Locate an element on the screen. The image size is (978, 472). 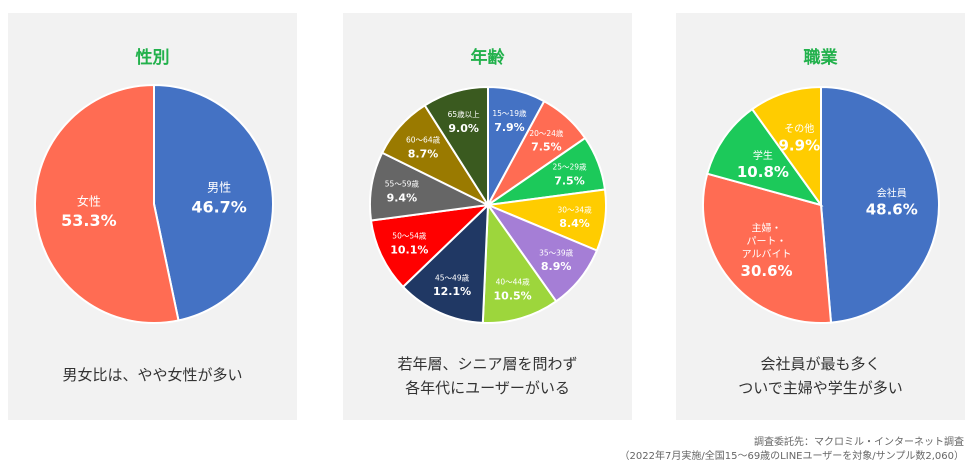
age-note-line-2: 各年代にユーザーがいる is located at coordinates (487, 388).